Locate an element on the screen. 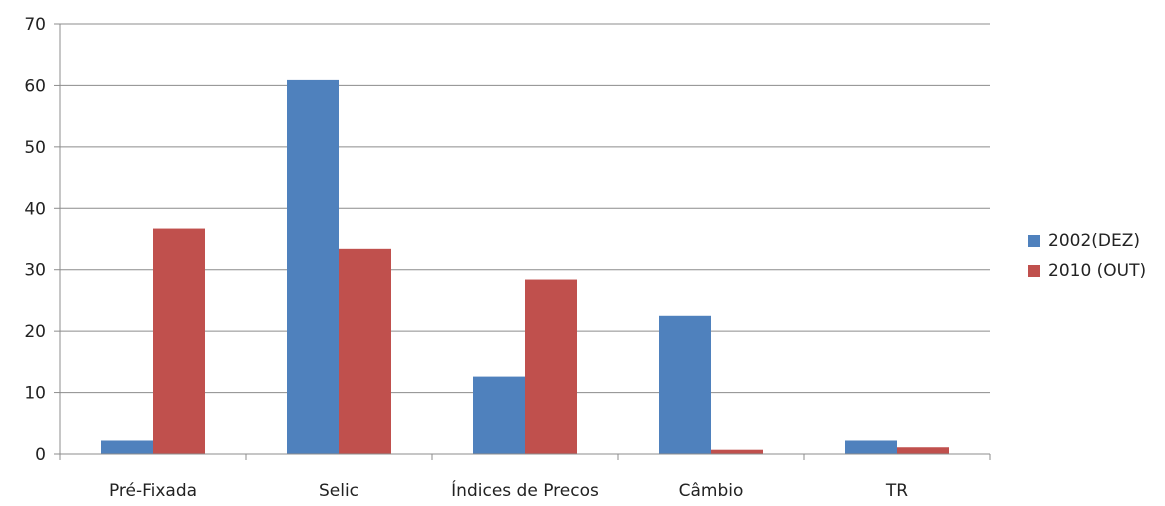 The image size is (1165, 506). x-tick-label-4: TR is located at coordinates (896, 491).